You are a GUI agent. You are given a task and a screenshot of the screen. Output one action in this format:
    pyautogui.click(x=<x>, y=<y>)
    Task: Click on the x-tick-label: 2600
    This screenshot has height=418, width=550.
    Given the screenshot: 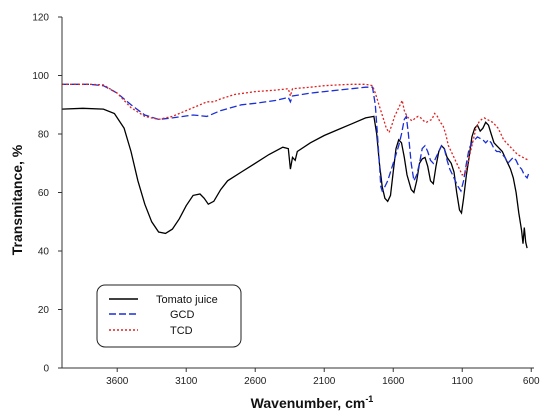 What is the action you would take?
    pyautogui.click(x=255, y=381)
    